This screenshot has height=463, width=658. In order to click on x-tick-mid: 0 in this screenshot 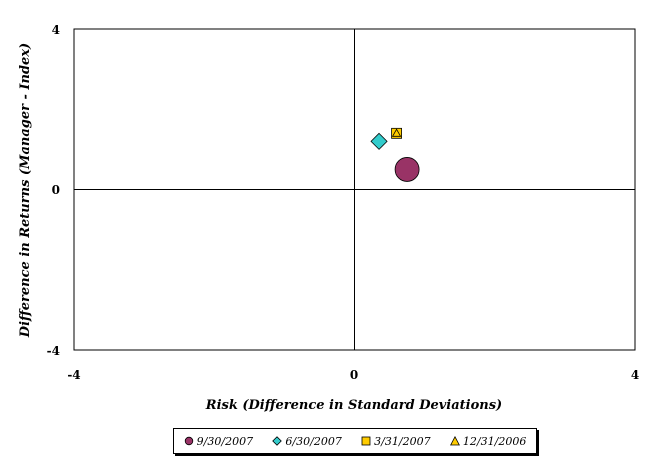, I will do `click(354, 375)`.